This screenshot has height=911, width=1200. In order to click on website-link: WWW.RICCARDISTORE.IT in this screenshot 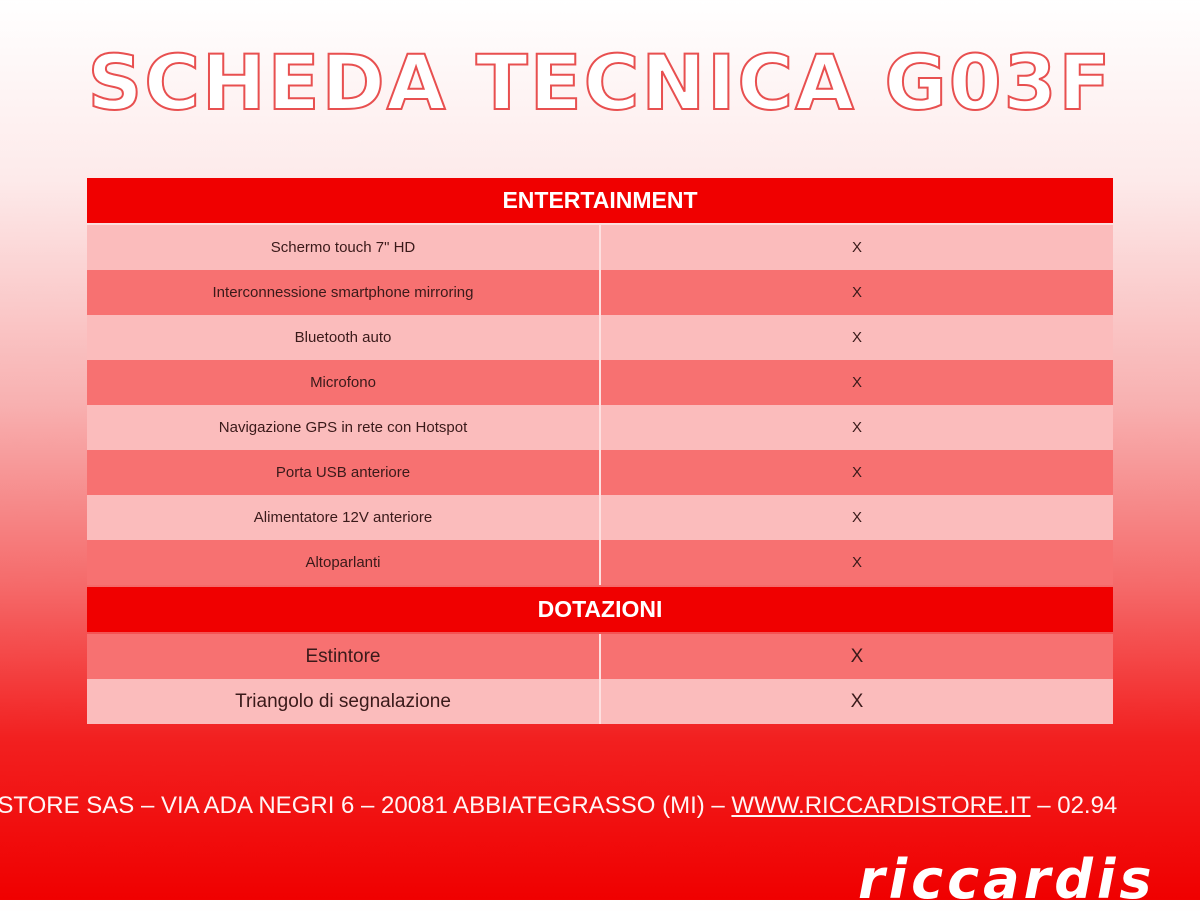, I will do `click(881, 805)`.